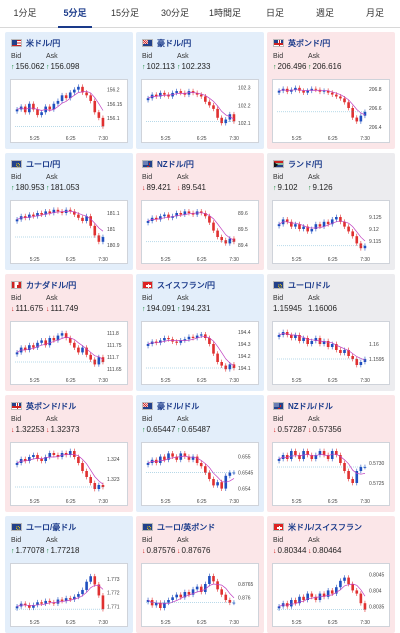 Image resolution: width=400 pixels, height=633 pixels. What do you see at coordinates (303, 406) in the screenshot?
I see `pair-header: NZドル/ドル` at bounding box center [303, 406].